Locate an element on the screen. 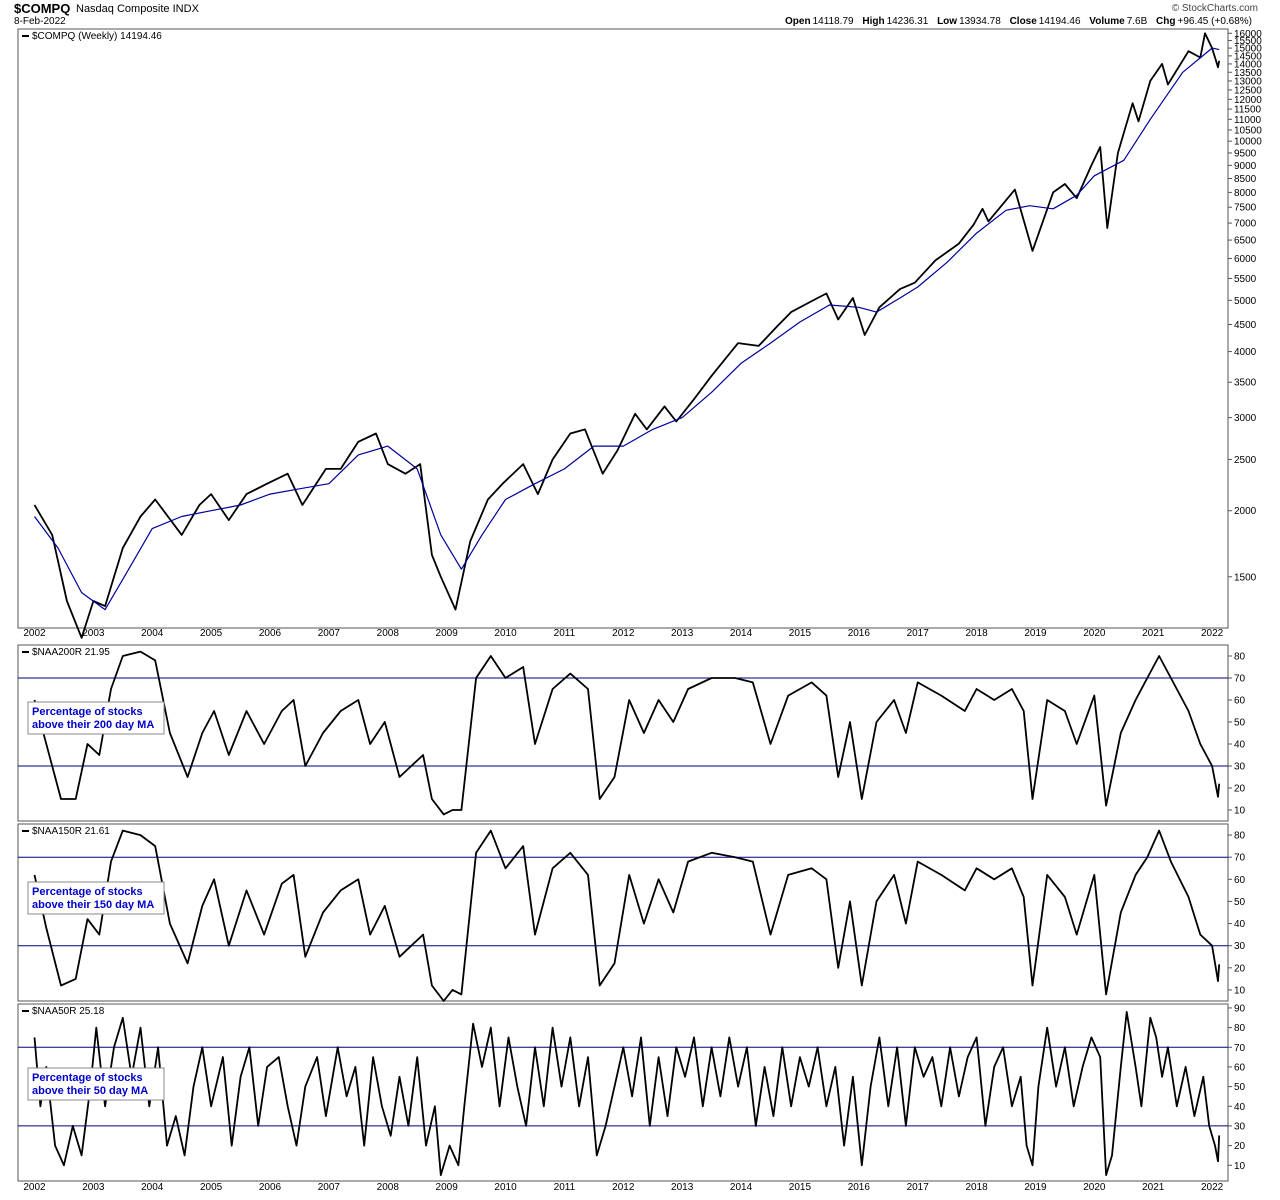  y-tick-label: 13500 is located at coordinates (1248, 73).